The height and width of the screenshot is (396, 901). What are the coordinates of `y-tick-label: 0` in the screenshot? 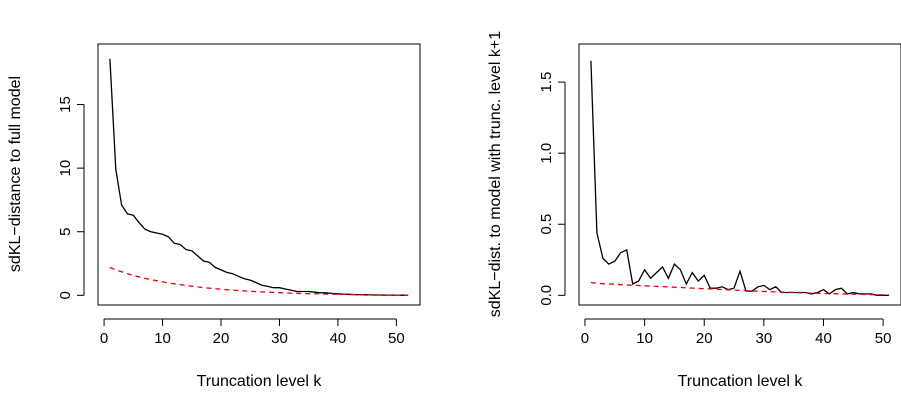 It's located at (65, 295).